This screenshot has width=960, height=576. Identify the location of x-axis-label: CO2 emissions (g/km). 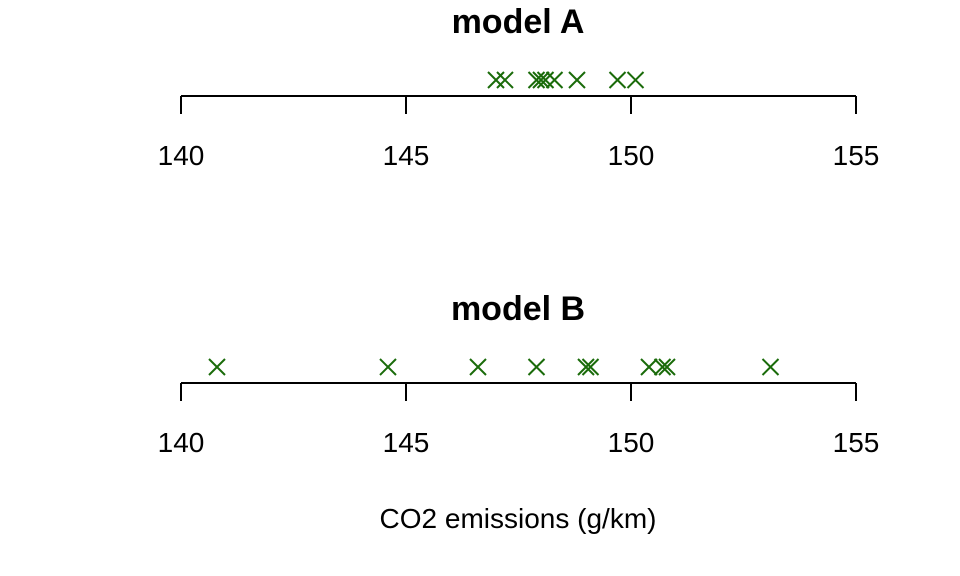
(518, 518).